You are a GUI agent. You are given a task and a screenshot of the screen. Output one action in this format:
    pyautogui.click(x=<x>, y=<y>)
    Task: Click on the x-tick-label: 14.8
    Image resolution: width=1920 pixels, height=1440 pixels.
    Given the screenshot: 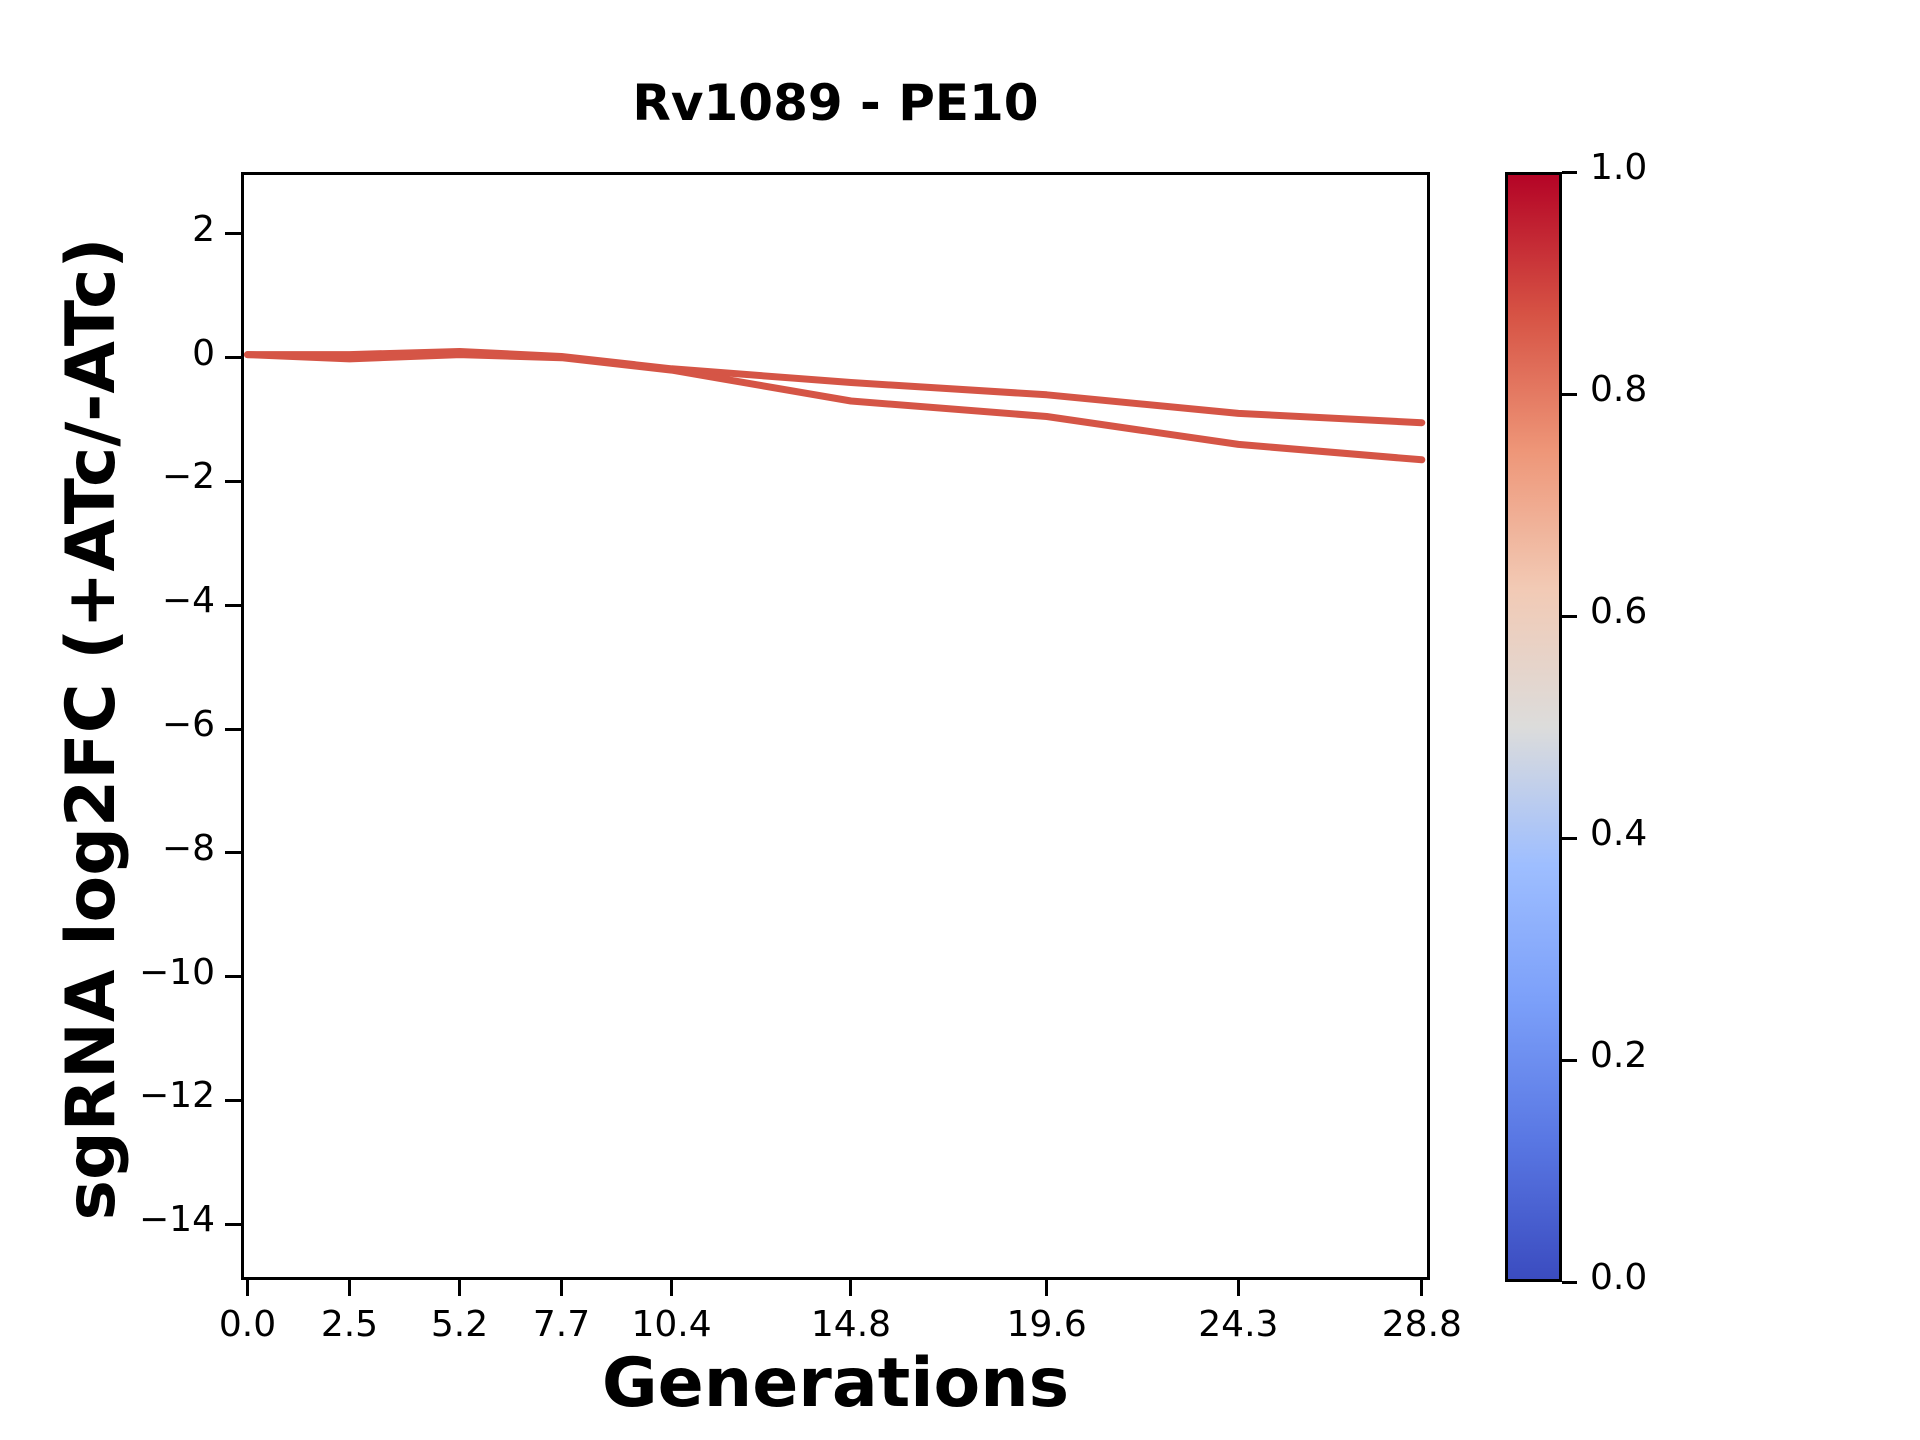 What is the action you would take?
    pyautogui.click(x=851, y=1324)
    